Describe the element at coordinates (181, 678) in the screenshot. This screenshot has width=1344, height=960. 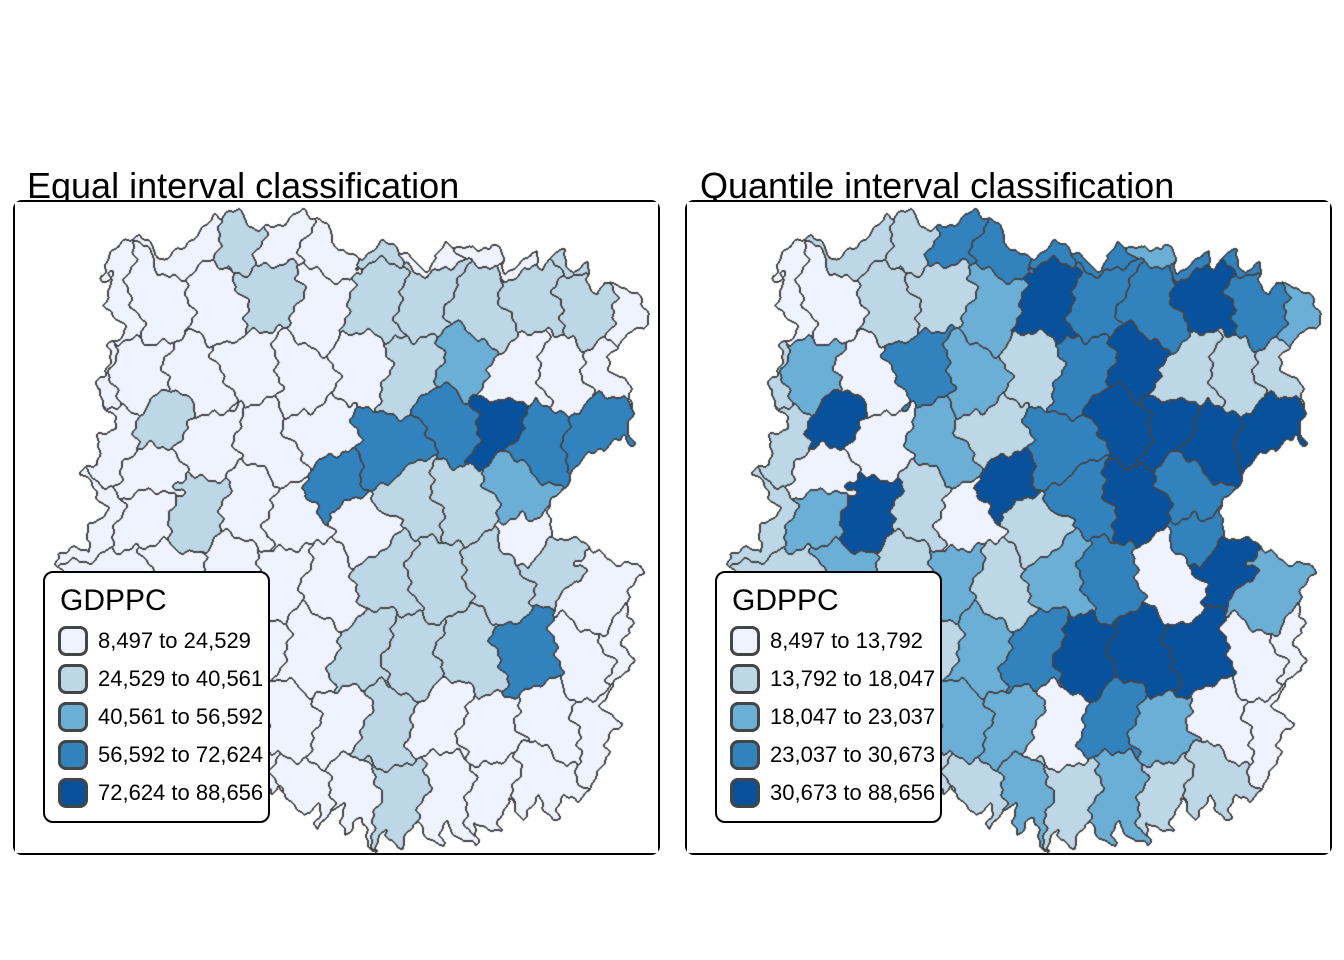
I see `legend-label: 24,529 to 40,561` at that location.